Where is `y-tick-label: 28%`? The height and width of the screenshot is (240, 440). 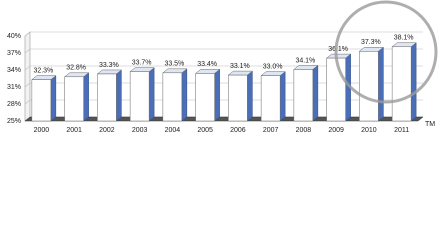 y-tick-label: 28% is located at coordinates (14, 104).